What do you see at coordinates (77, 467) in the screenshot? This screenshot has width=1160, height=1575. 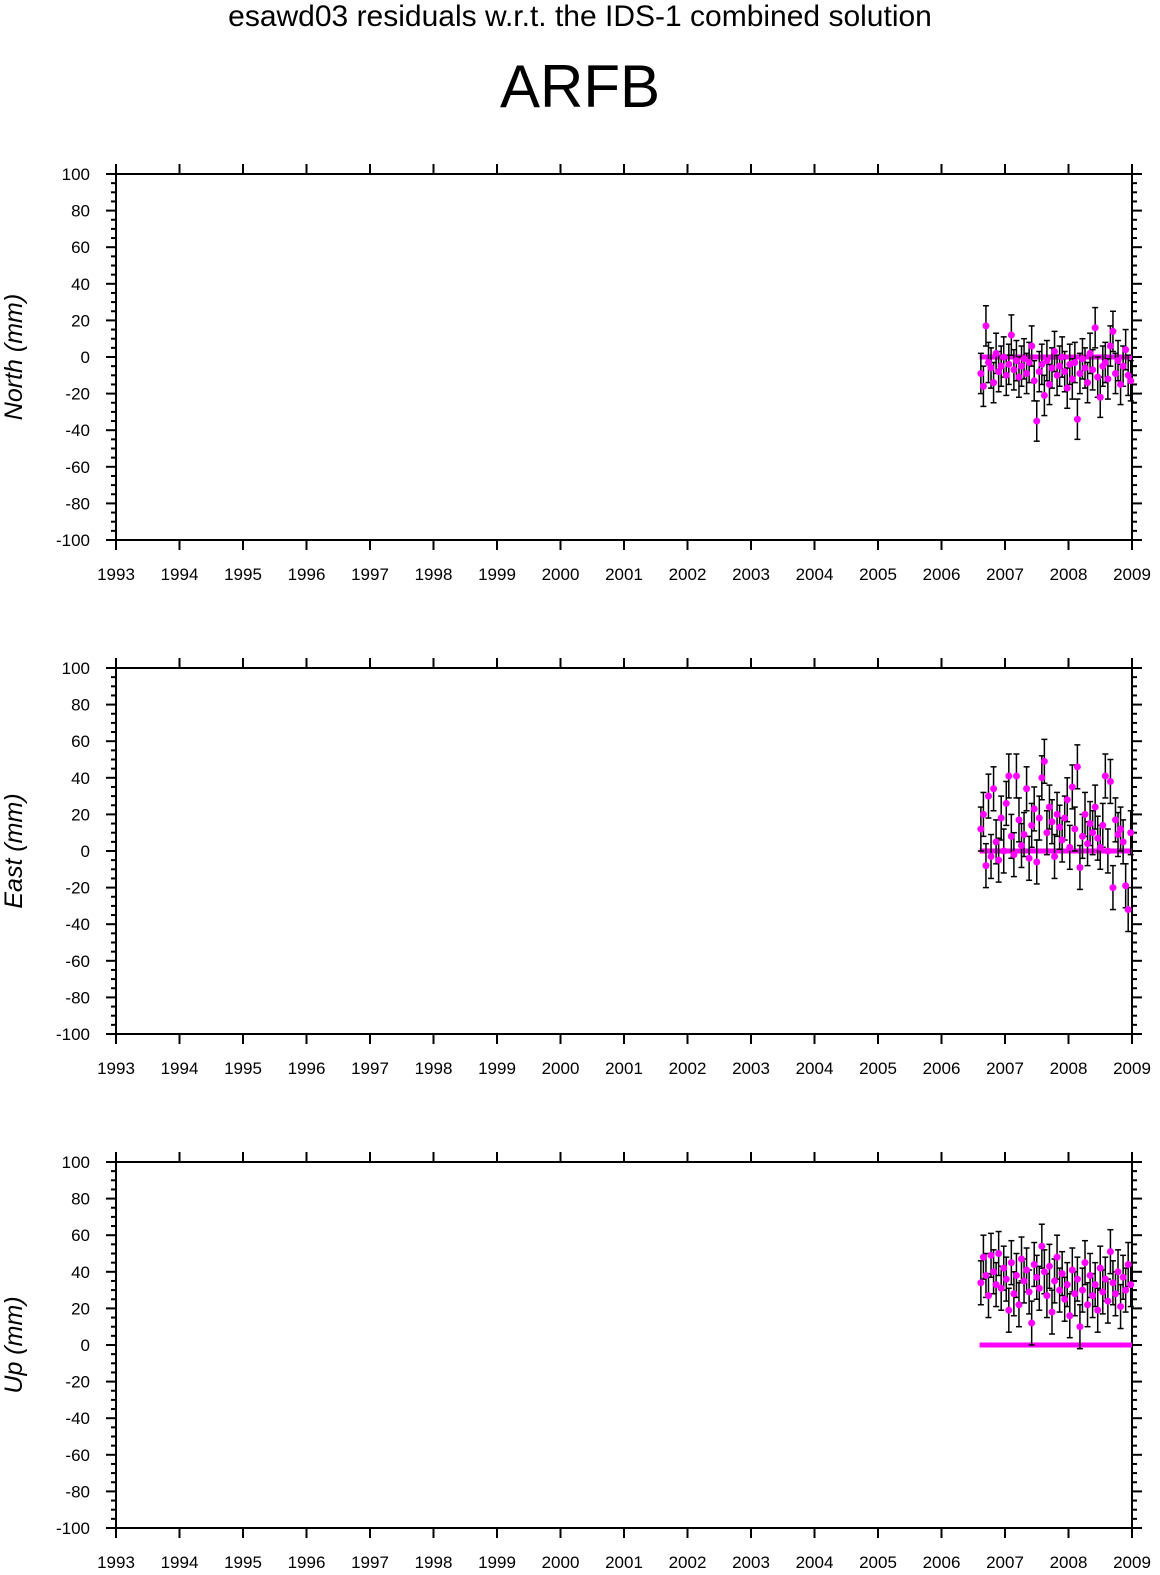 I see `y-tick-label: -60` at bounding box center [77, 467].